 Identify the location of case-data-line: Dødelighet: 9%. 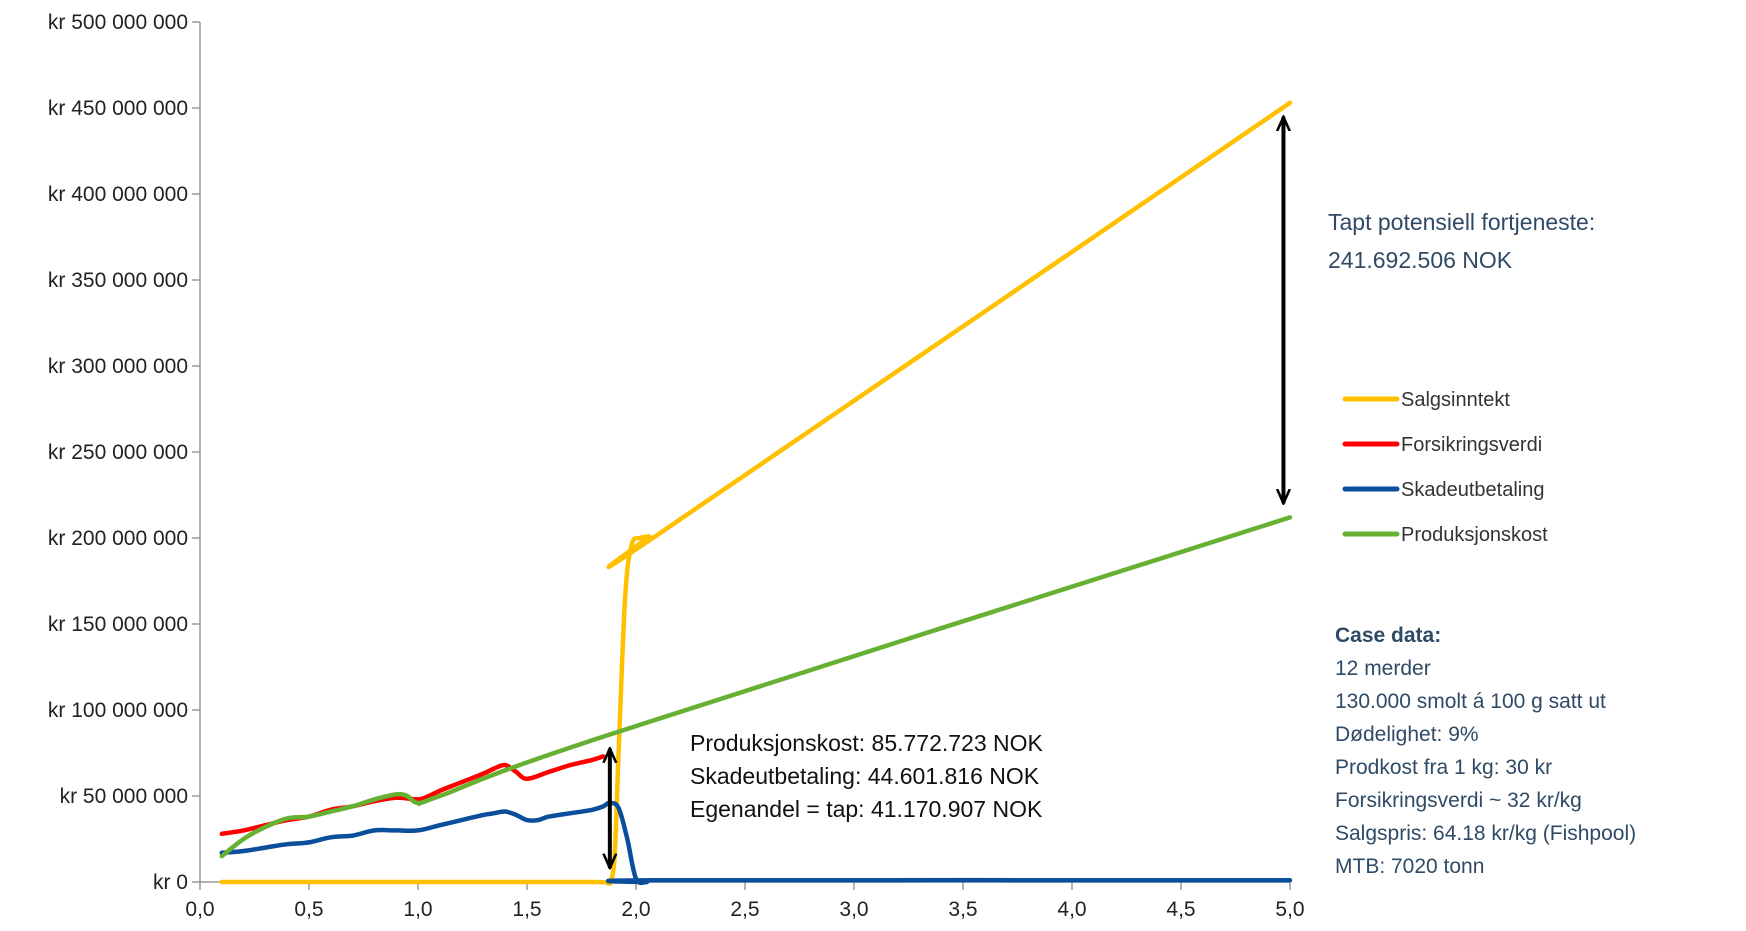
(1407, 734).